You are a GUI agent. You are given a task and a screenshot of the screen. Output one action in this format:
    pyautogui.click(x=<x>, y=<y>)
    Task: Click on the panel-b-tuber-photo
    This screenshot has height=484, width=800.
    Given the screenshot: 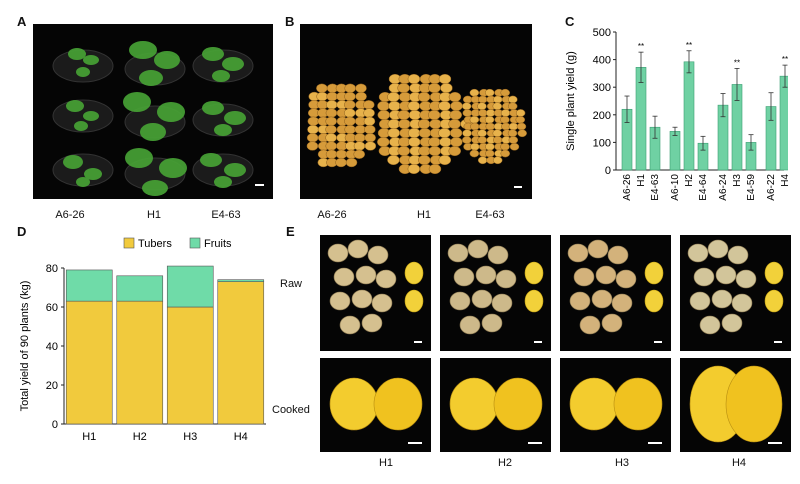 What is the action you would take?
    pyautogui.click(x=416, y=111)
    